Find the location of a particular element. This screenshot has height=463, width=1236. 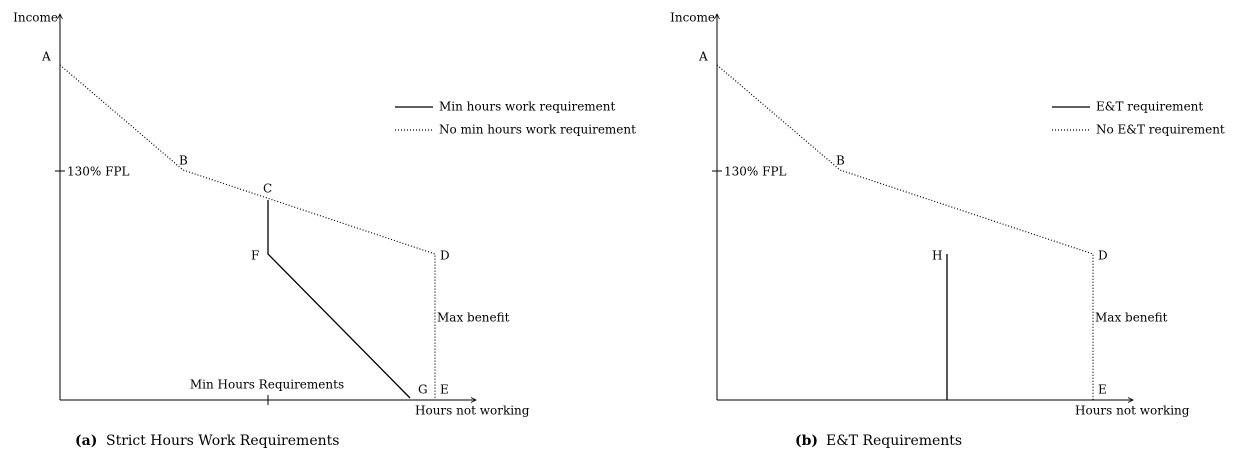

annotation: Min Hours Requirements is located at coordinates (267, 385).